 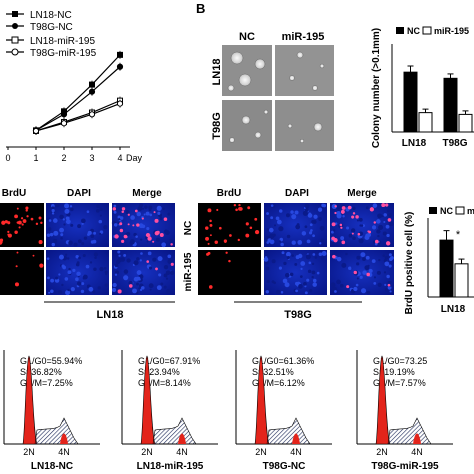 I want to click on colony-y-label: Colony number (>0.1mm), so click(x=376, y=88).